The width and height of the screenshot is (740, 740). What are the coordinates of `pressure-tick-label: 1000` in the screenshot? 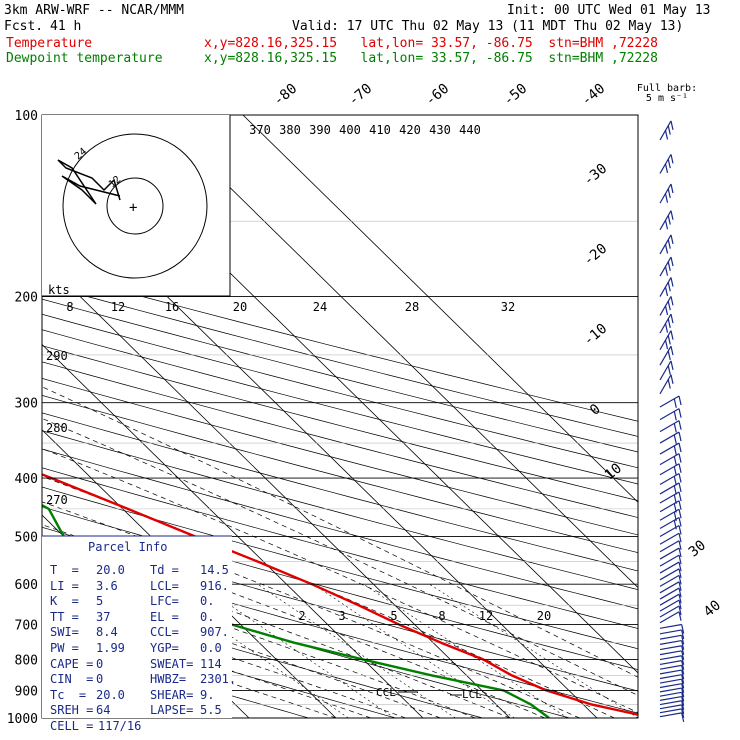 It's located at (22, 719).